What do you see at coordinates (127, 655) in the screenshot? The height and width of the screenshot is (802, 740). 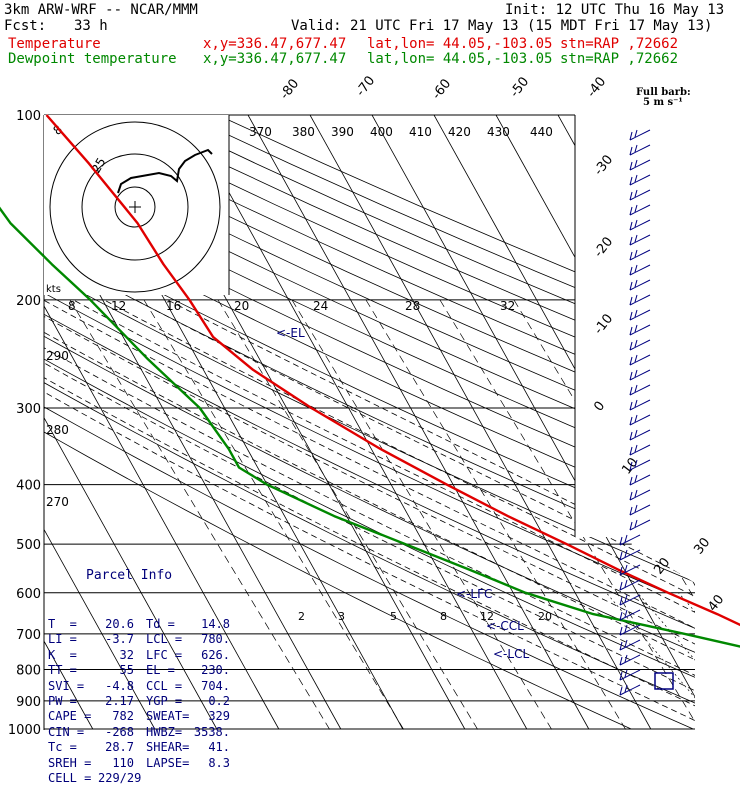 I see `parcel-cell: 32` at bounding box center [127, 655].